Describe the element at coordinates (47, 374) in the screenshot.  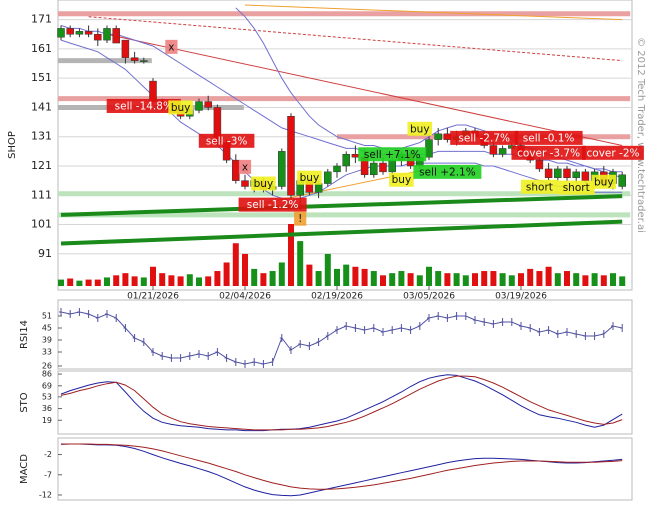
I see `y-tick-label: 86` at that location.